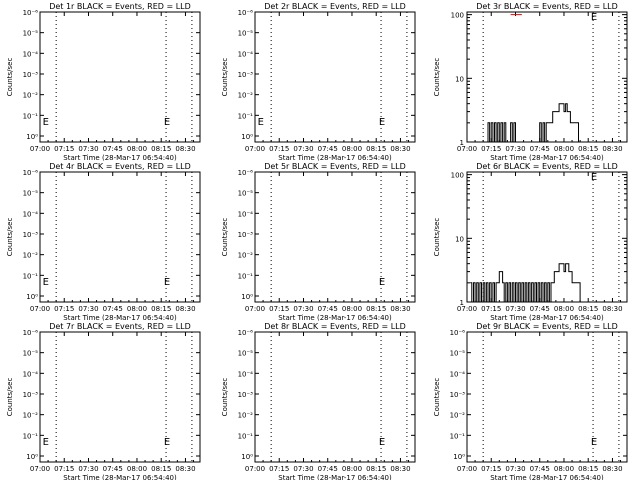 Image resolution: width=640 pixels, height=480 pixels. I want to click on panel-title: Det 8r BLACK = Events, RED = LLD, so click(335, 326).